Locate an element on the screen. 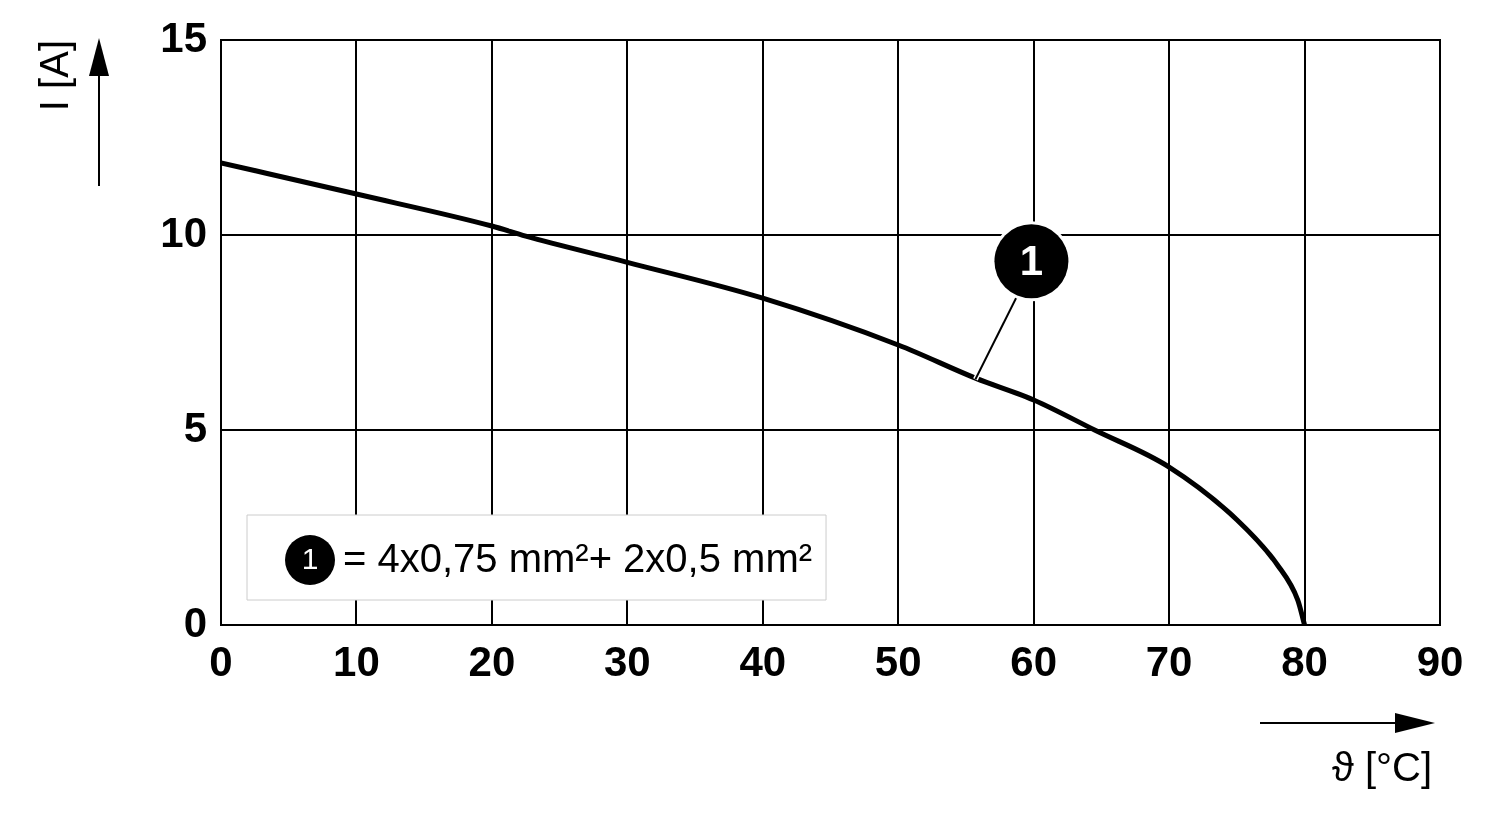 This screenshot has height=821, width=1500. x-tick-label: 70 is located at coordinates (1169, 661).